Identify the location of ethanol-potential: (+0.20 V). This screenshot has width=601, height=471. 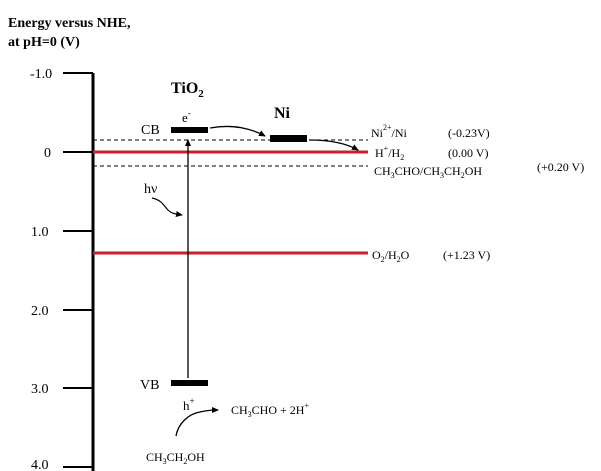
(560, 167).